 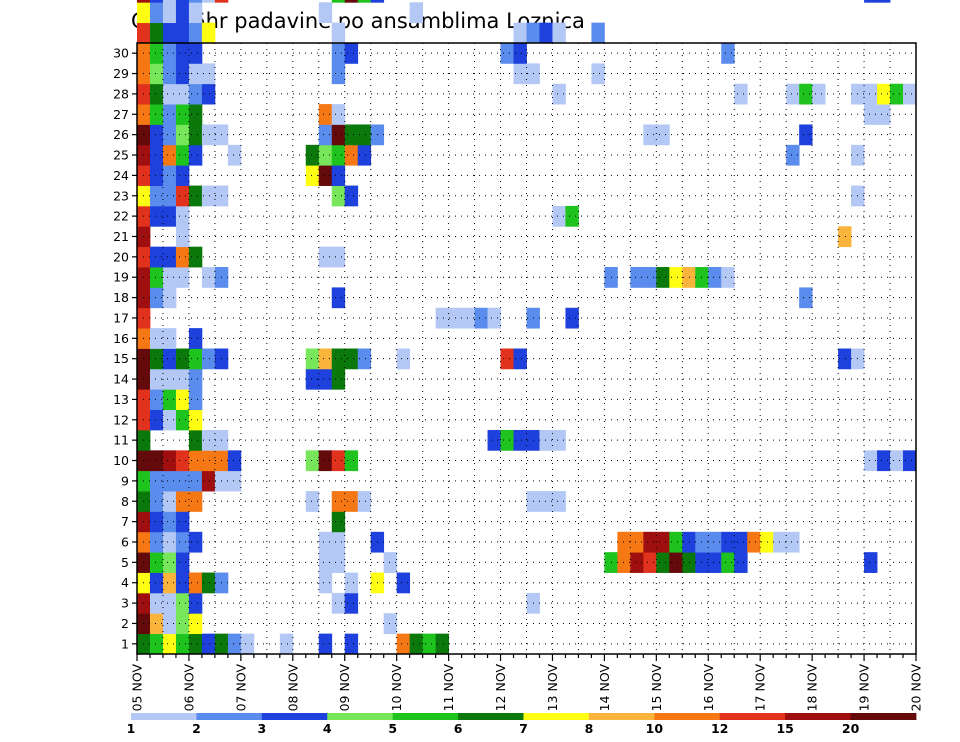 What do you see at coordinates (784, 728) in the screenshot?
I see `colorbar-label: 15` at bounding box center [784, 728].